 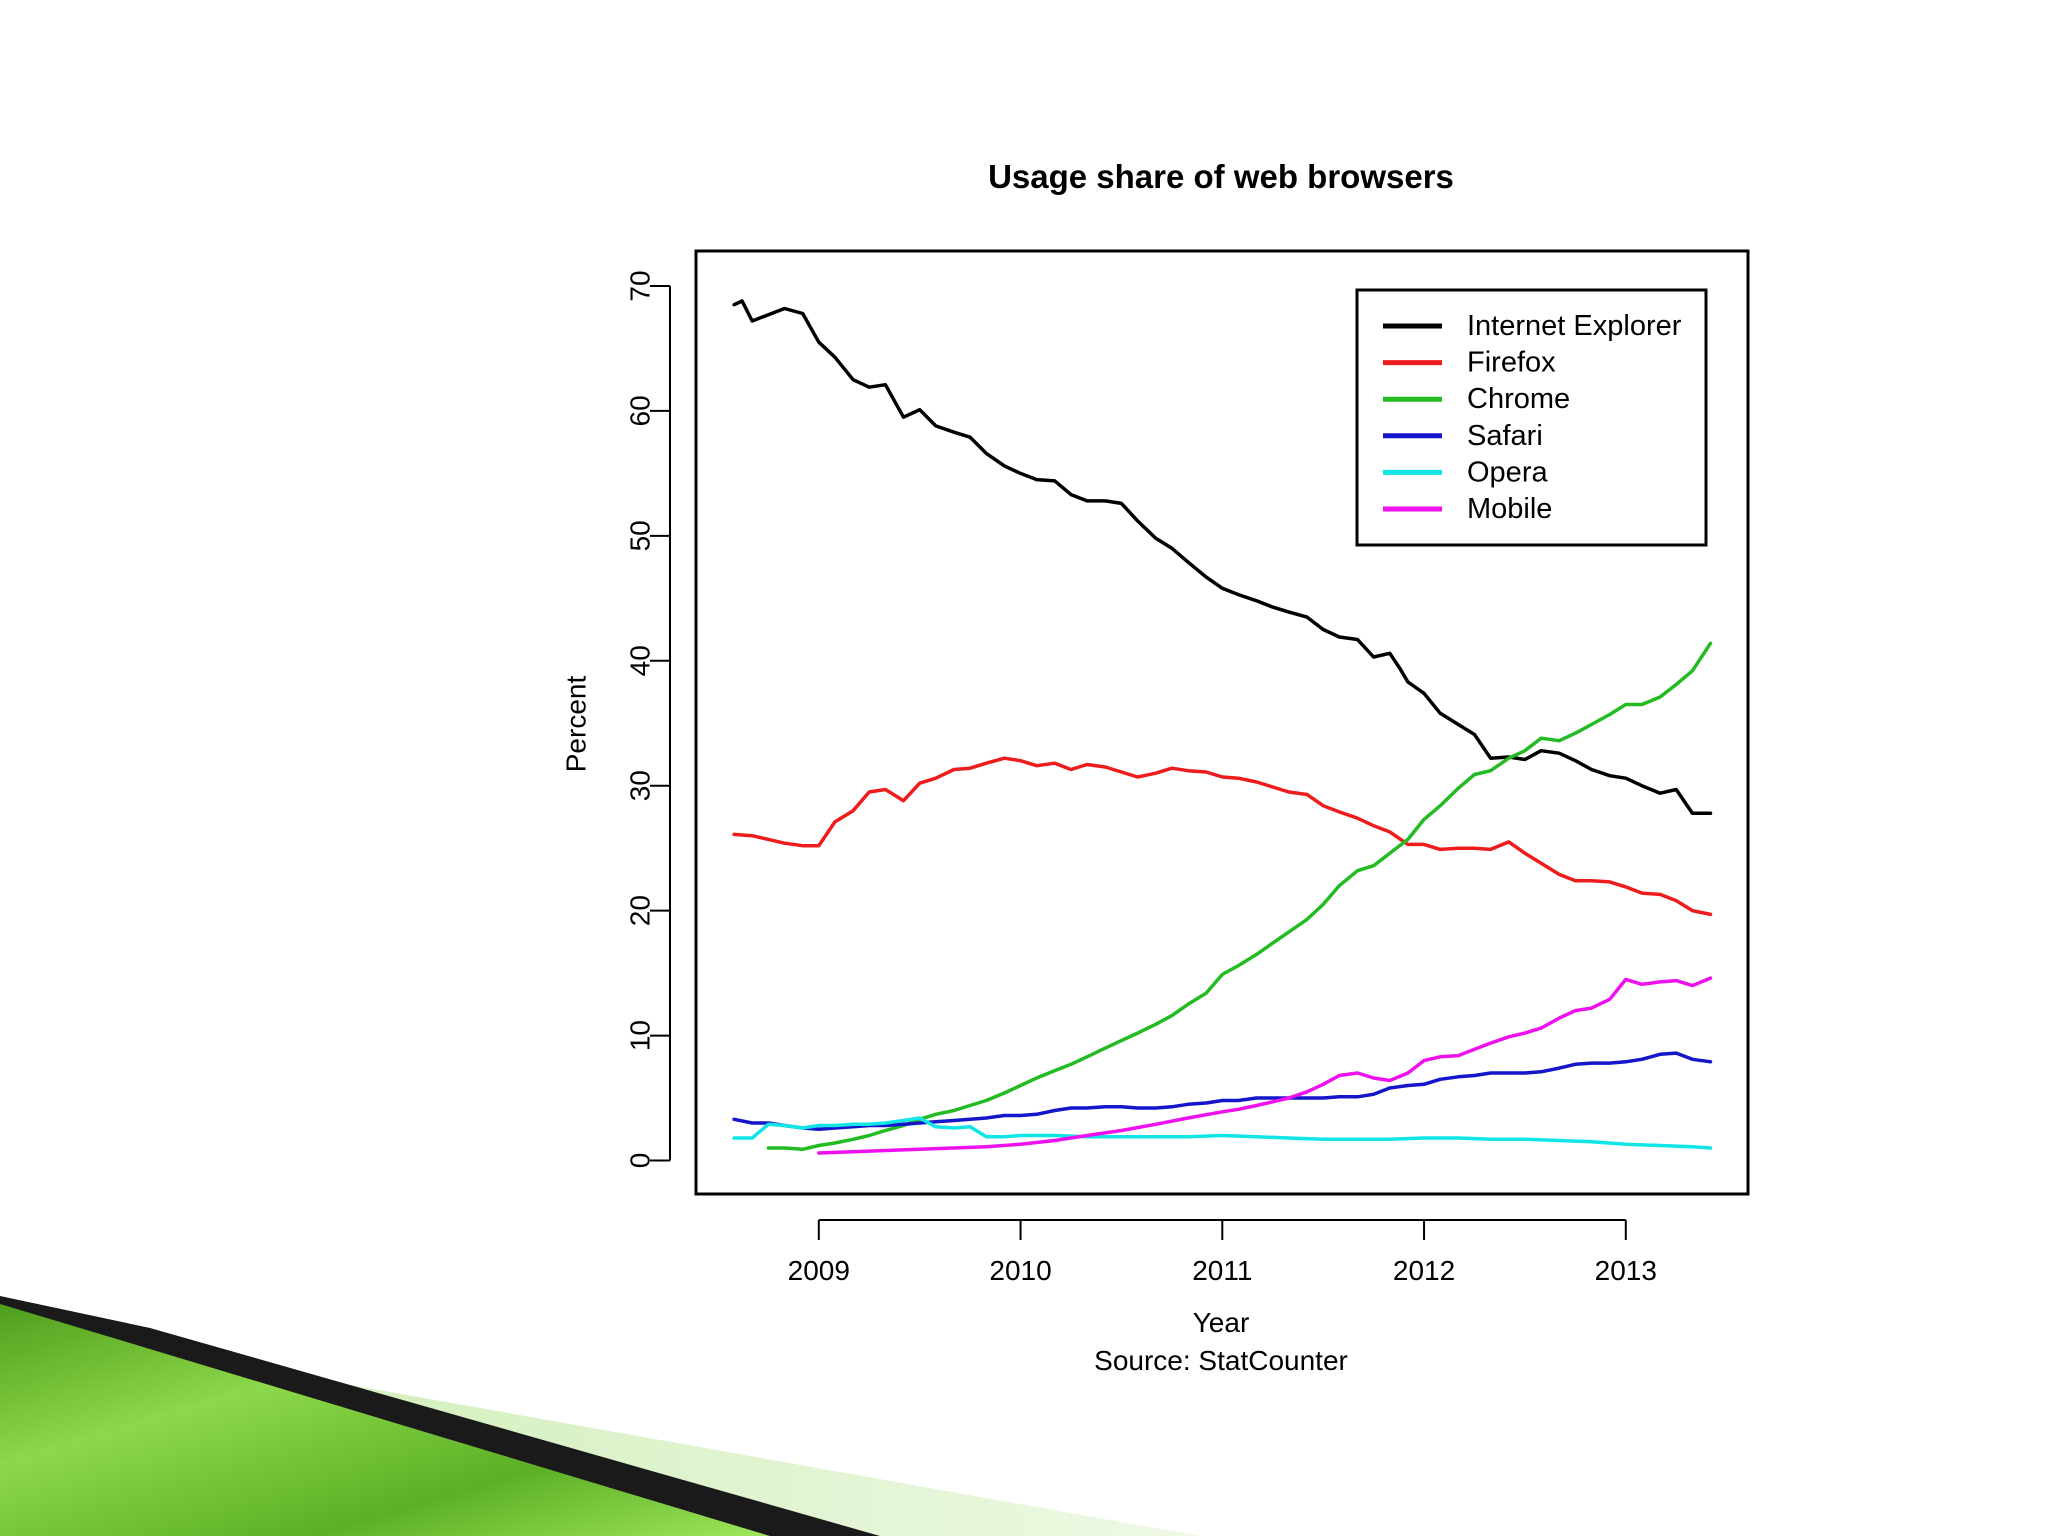 I want to click on y-tick-label: 60, so click(x=640, y=410).